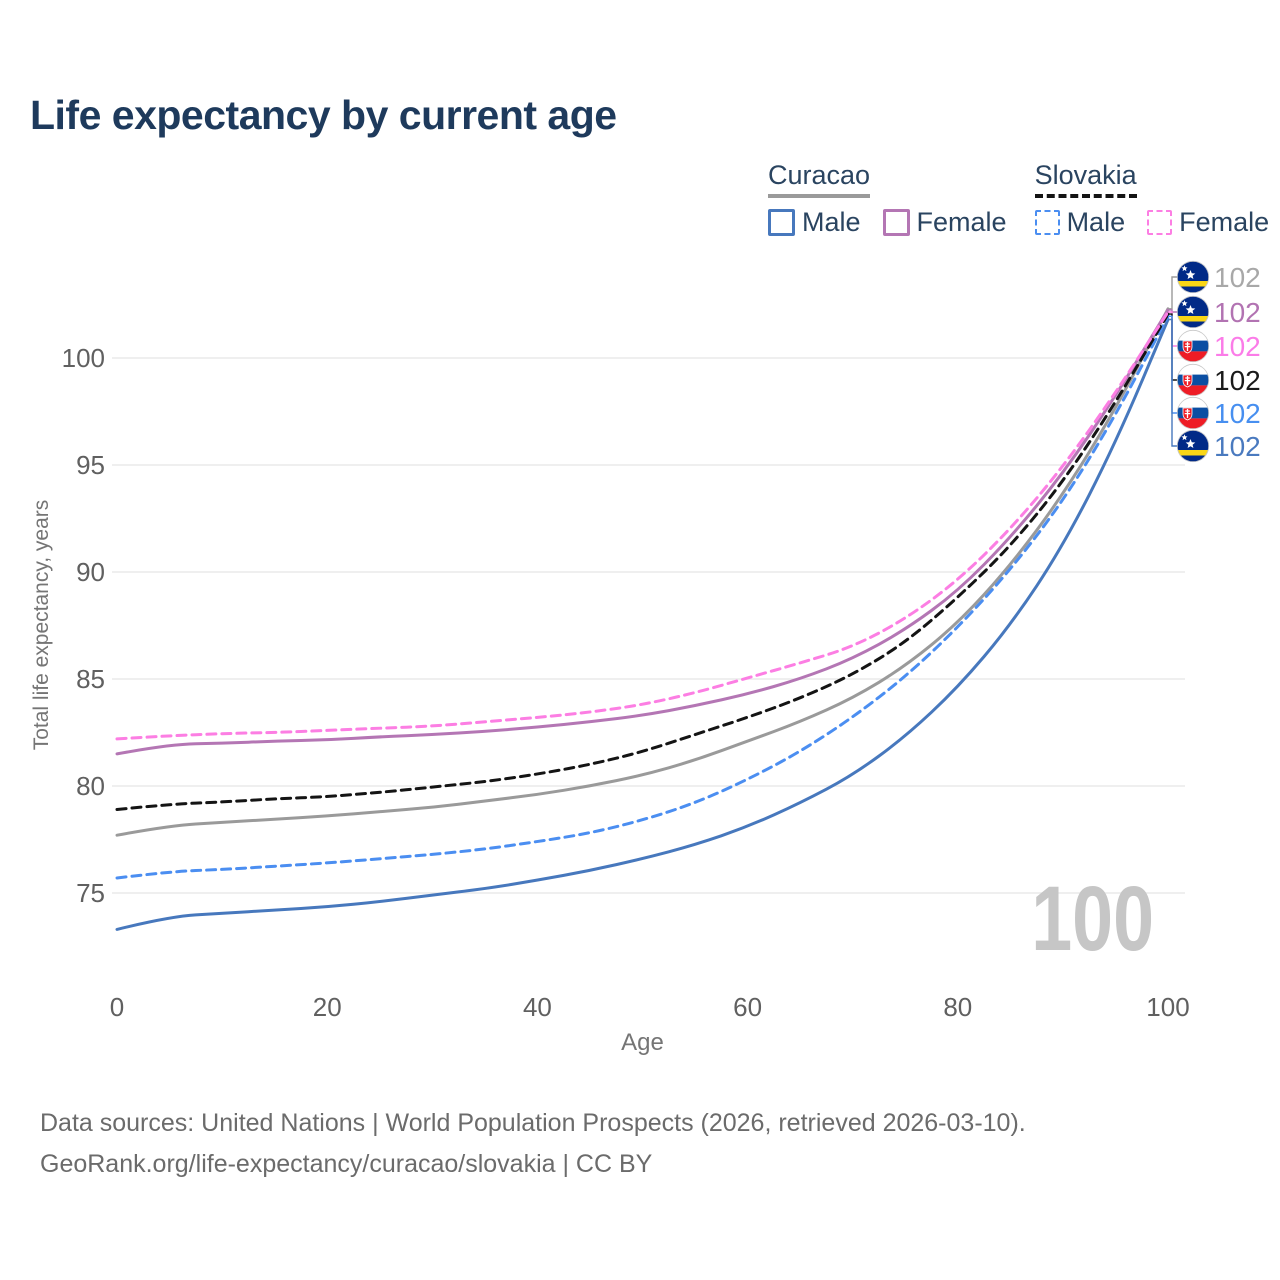 The height and width of the screenshot is (1280, 1280). I want to click on x-tick-label-100: 100, so click(1167, 1007).